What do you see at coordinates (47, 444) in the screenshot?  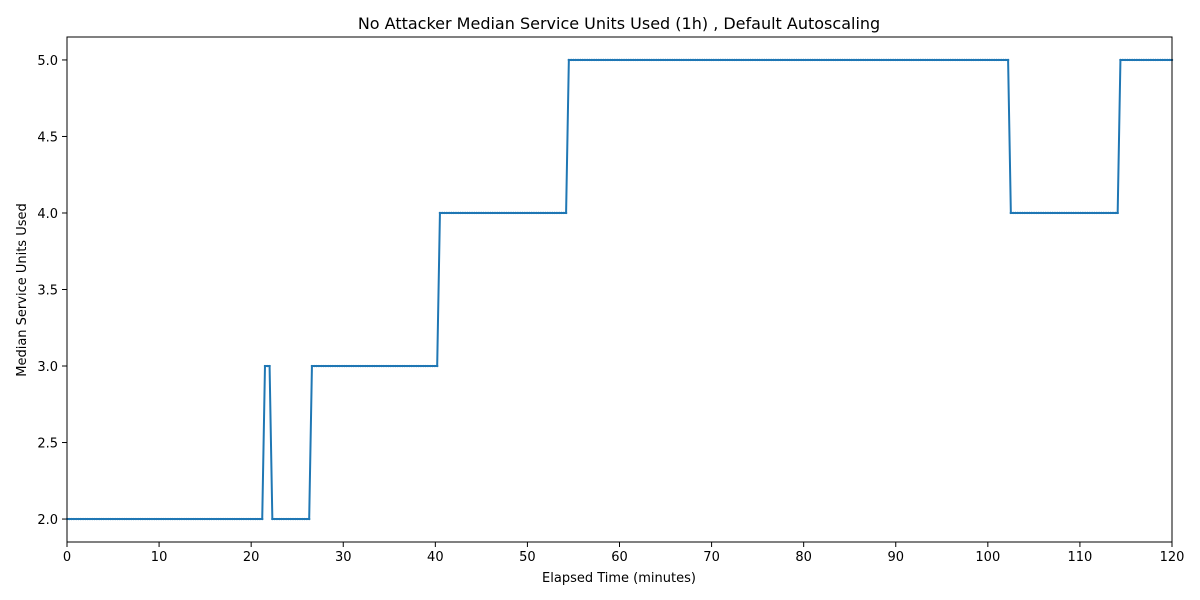 I see `y-tick-label: 2.5` at bounding box center [47, 444].